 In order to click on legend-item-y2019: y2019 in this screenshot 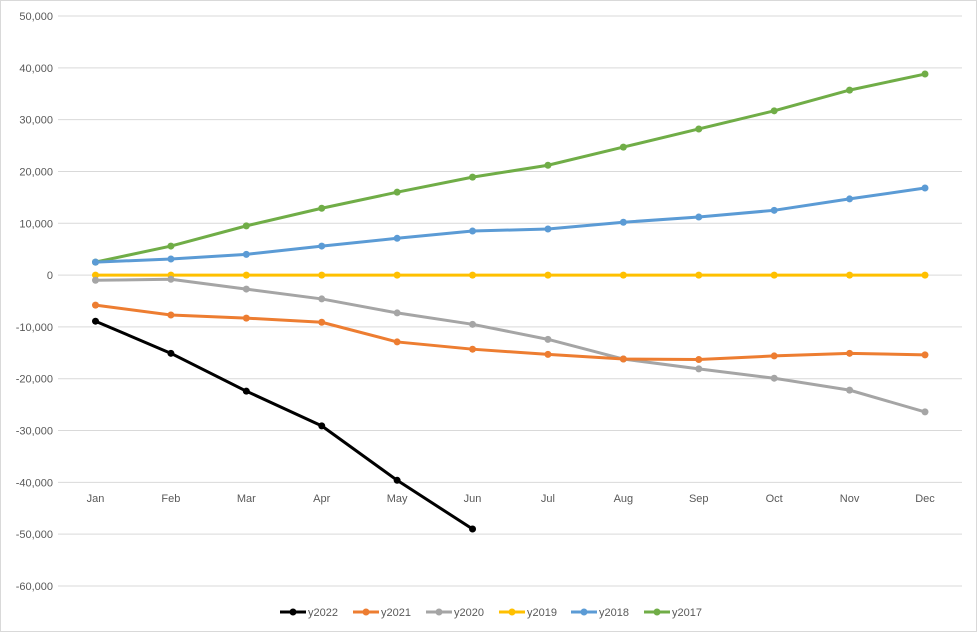, I will do `click(528, 613)`.